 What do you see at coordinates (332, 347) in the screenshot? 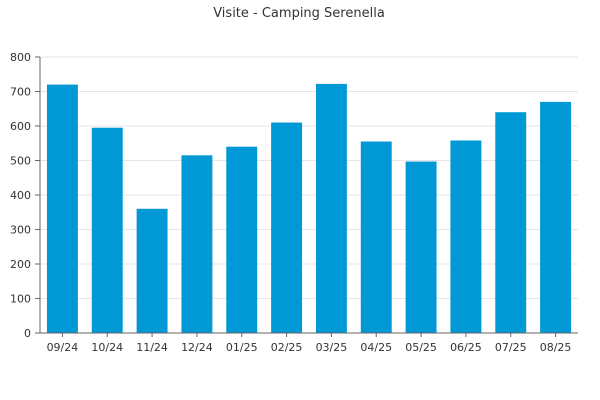
I see `x-tick-label-03-25: 03/25` at bounding box center [332, 347].